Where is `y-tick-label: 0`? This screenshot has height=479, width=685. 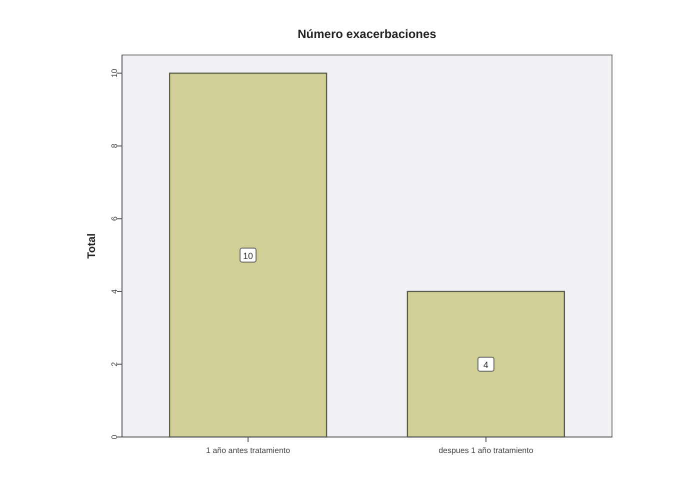 y-tick-label: 0 is located at coordinates (114, 437).